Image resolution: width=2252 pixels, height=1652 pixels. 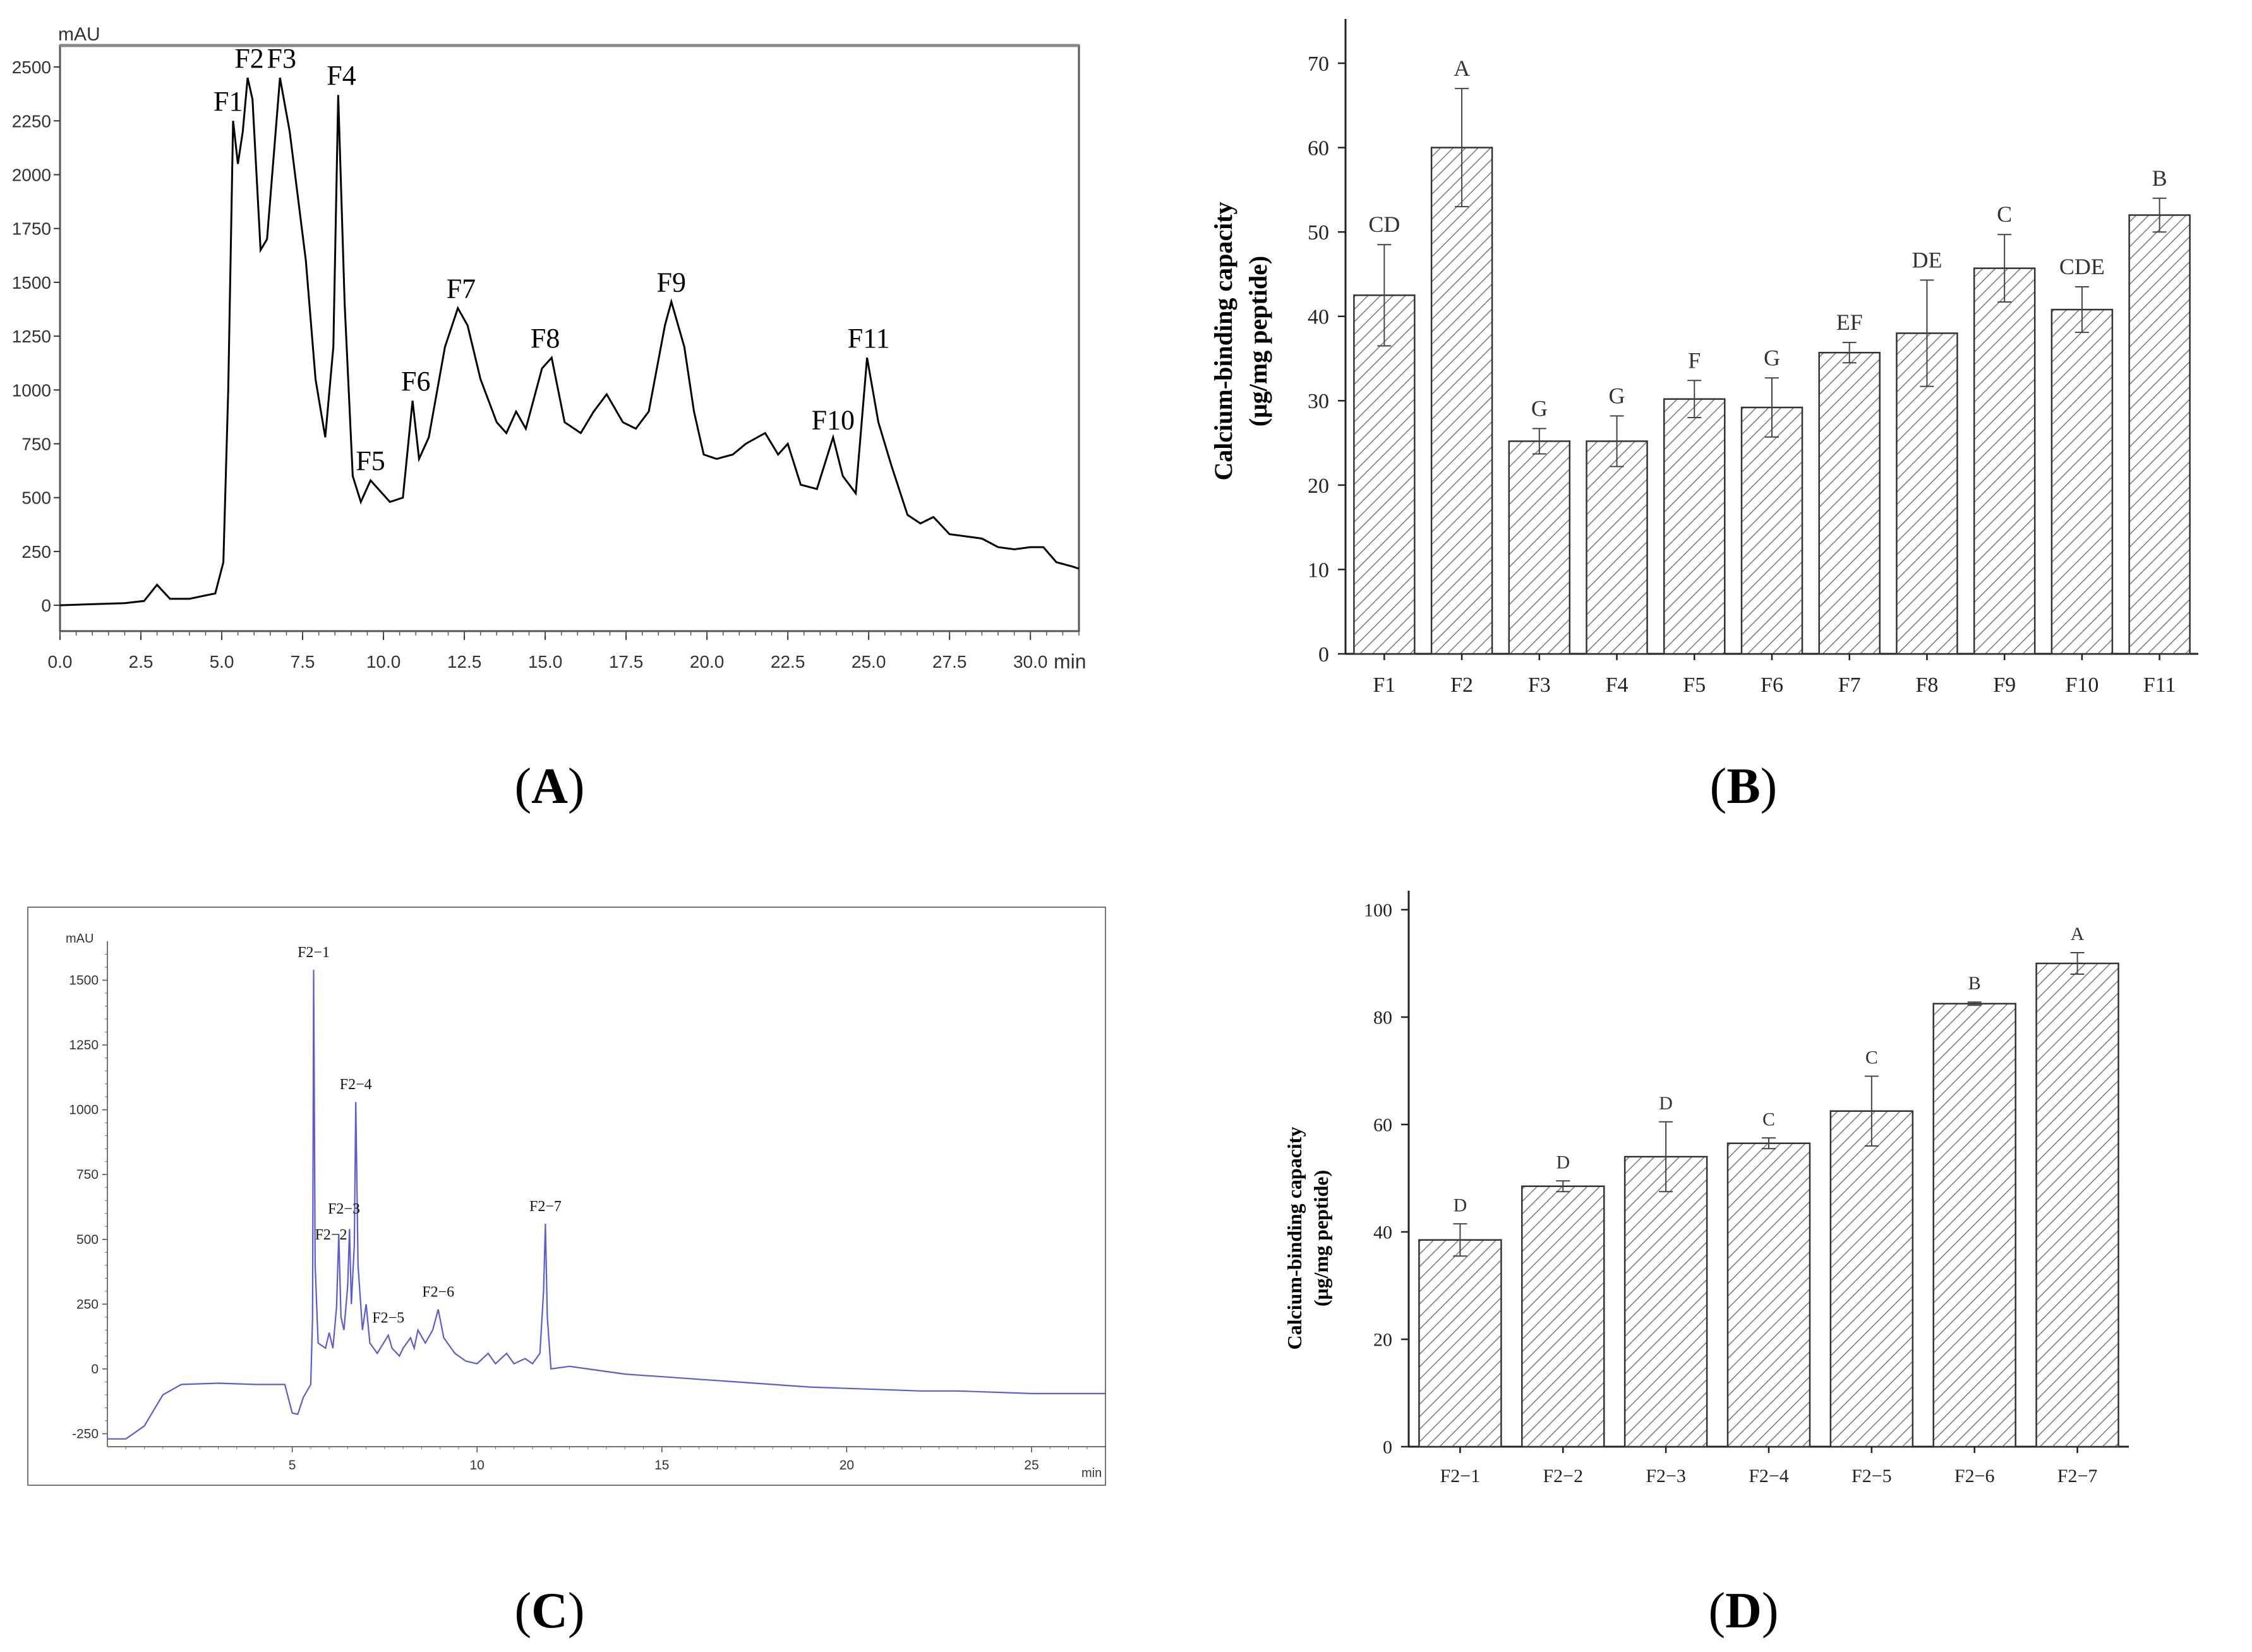 I want to click on chart-a-peak-label: F4, so click(x=341, y=75).